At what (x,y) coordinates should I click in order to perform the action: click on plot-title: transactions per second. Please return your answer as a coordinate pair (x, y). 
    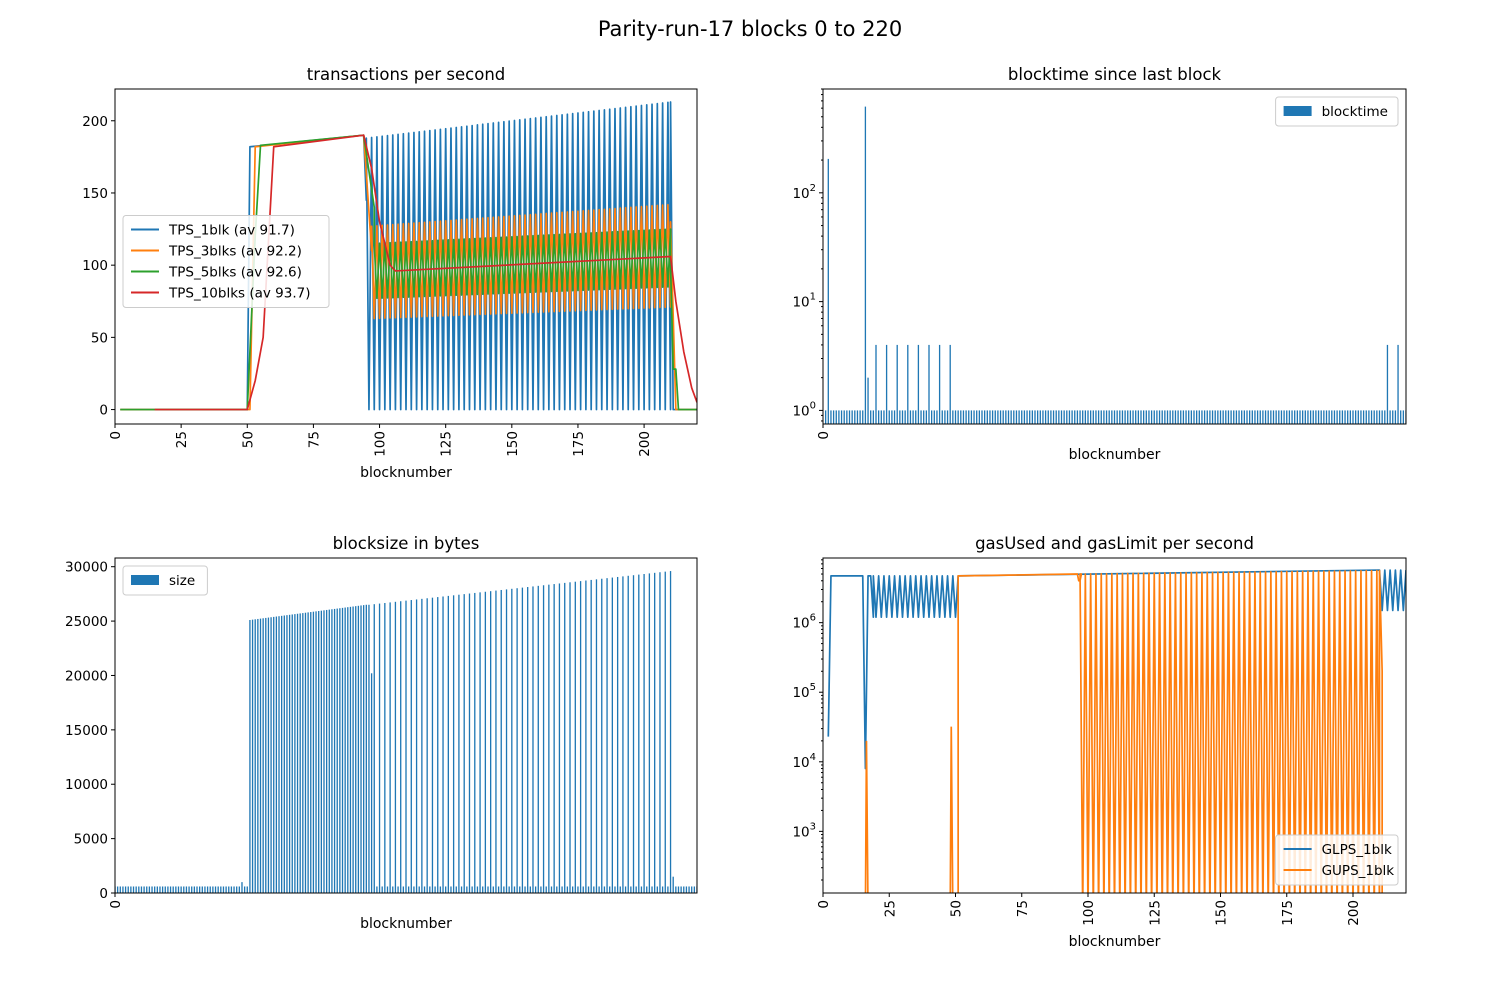
    Looking at the image, I should click on (406, 74).